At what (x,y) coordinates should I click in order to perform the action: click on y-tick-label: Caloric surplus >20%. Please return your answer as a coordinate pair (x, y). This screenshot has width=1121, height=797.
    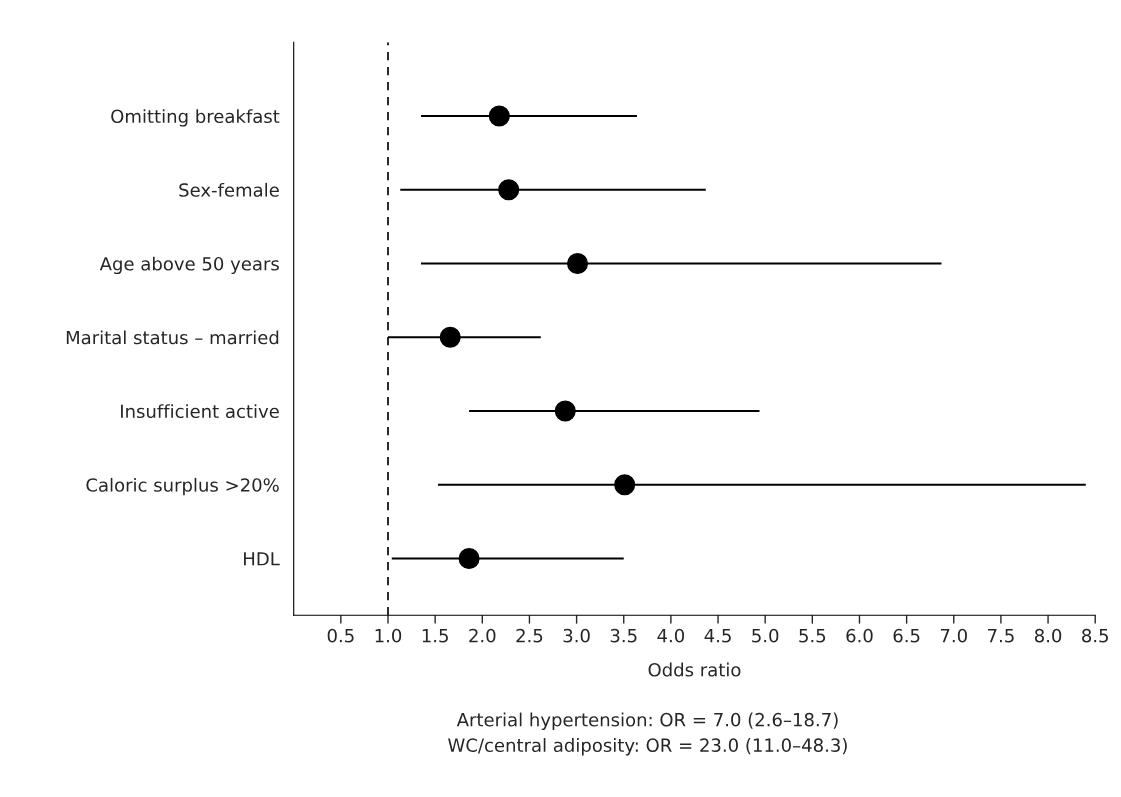
    Looking at the image, I should click on (182, 486).